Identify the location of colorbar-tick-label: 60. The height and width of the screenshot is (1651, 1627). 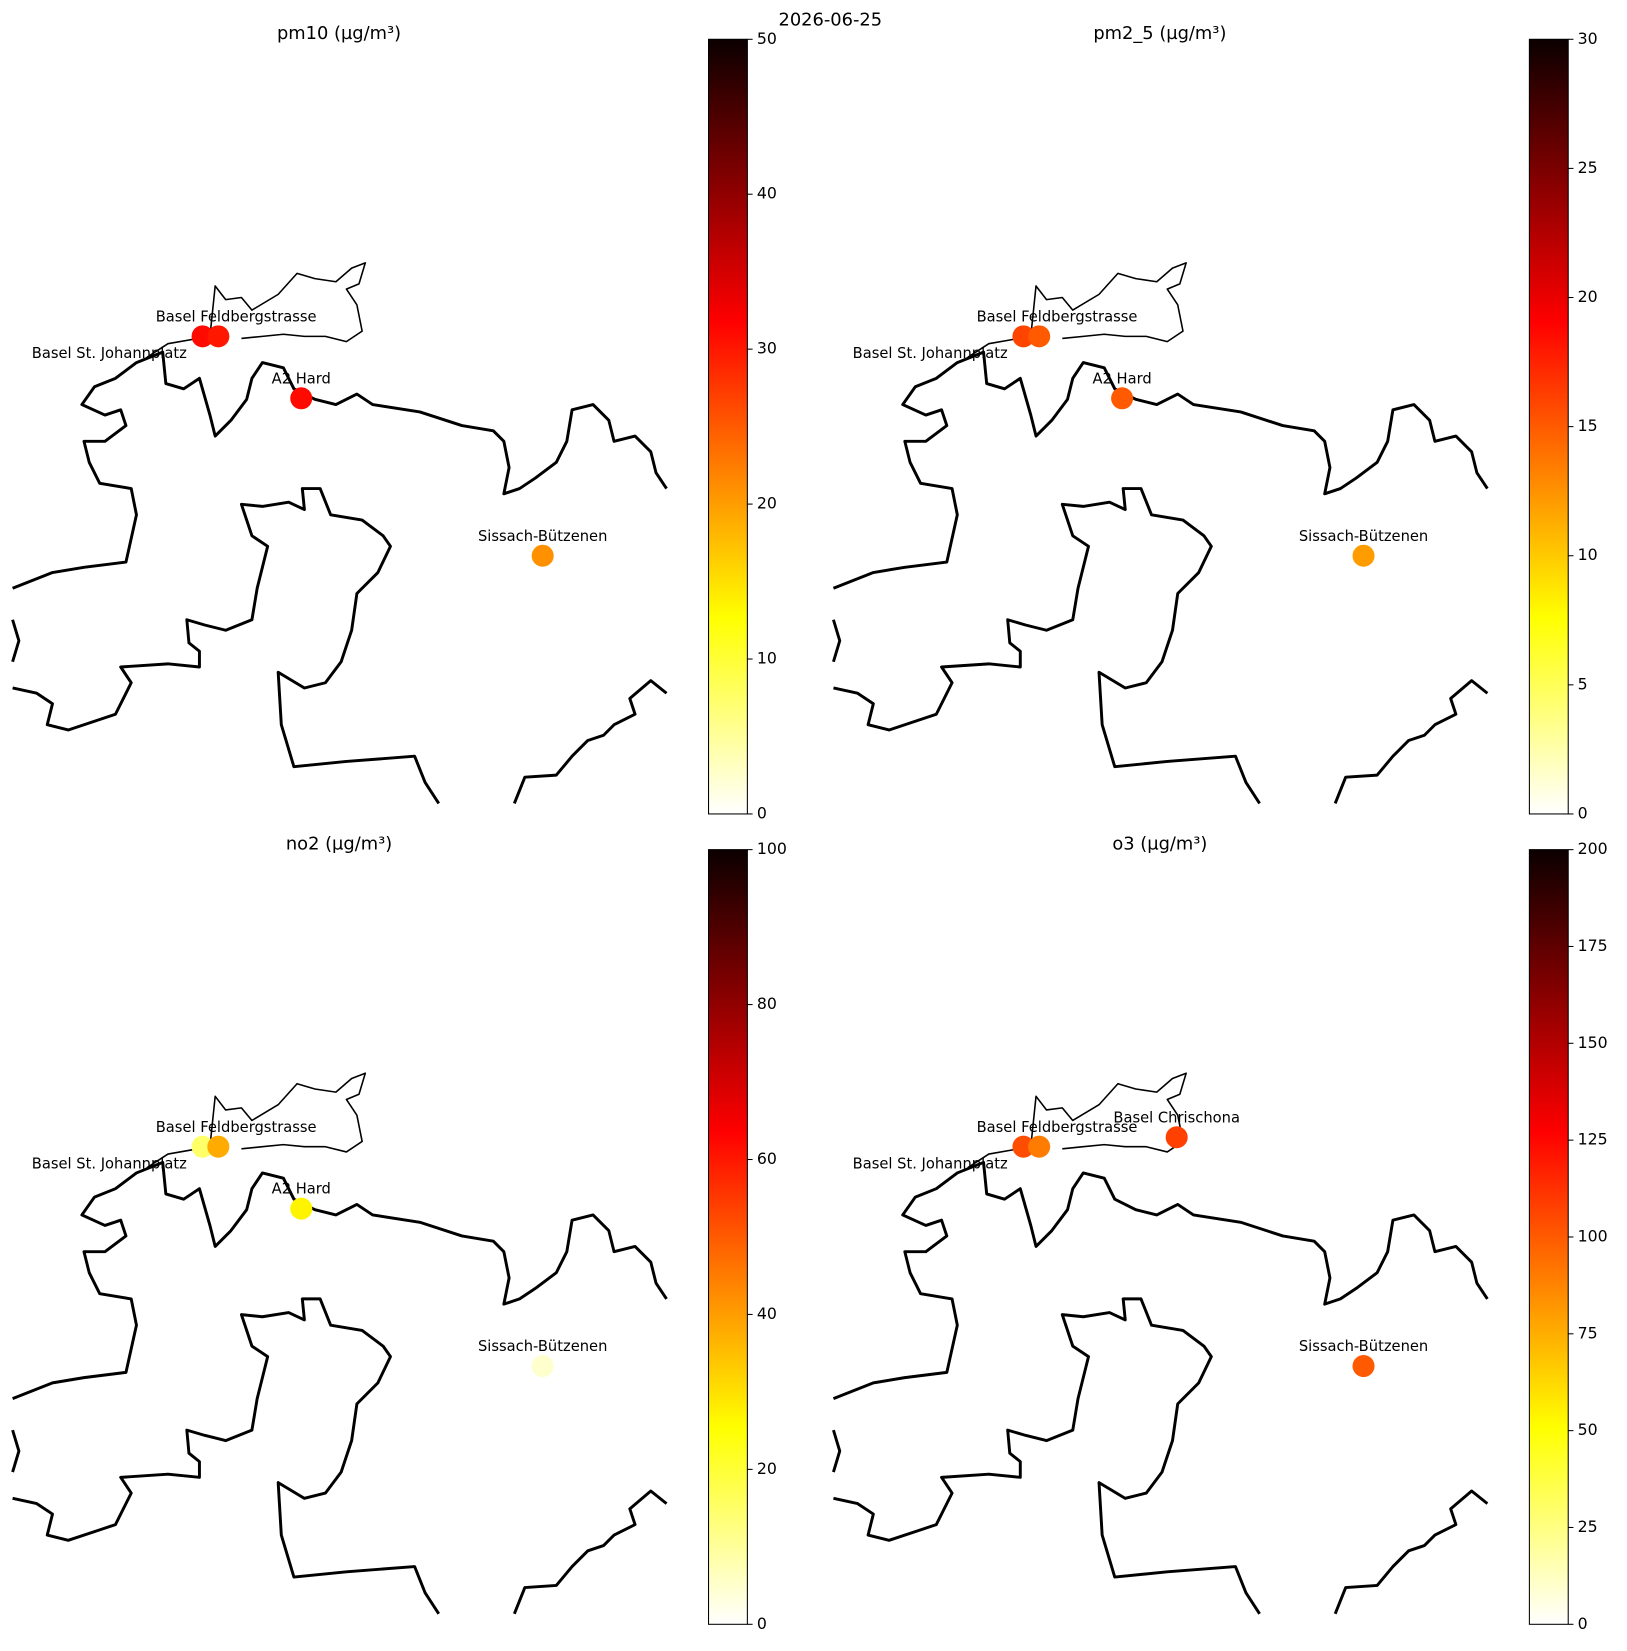
(767, 1158).